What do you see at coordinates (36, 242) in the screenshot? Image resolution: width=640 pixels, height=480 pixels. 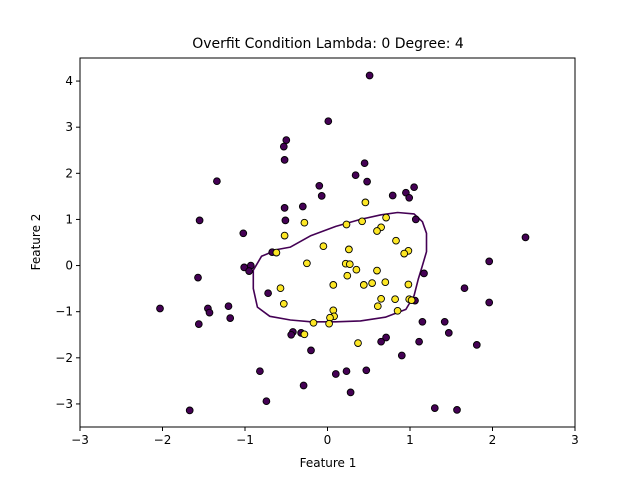 I see `y-axis-label: Feature 2` at bounding box center [36, 242].